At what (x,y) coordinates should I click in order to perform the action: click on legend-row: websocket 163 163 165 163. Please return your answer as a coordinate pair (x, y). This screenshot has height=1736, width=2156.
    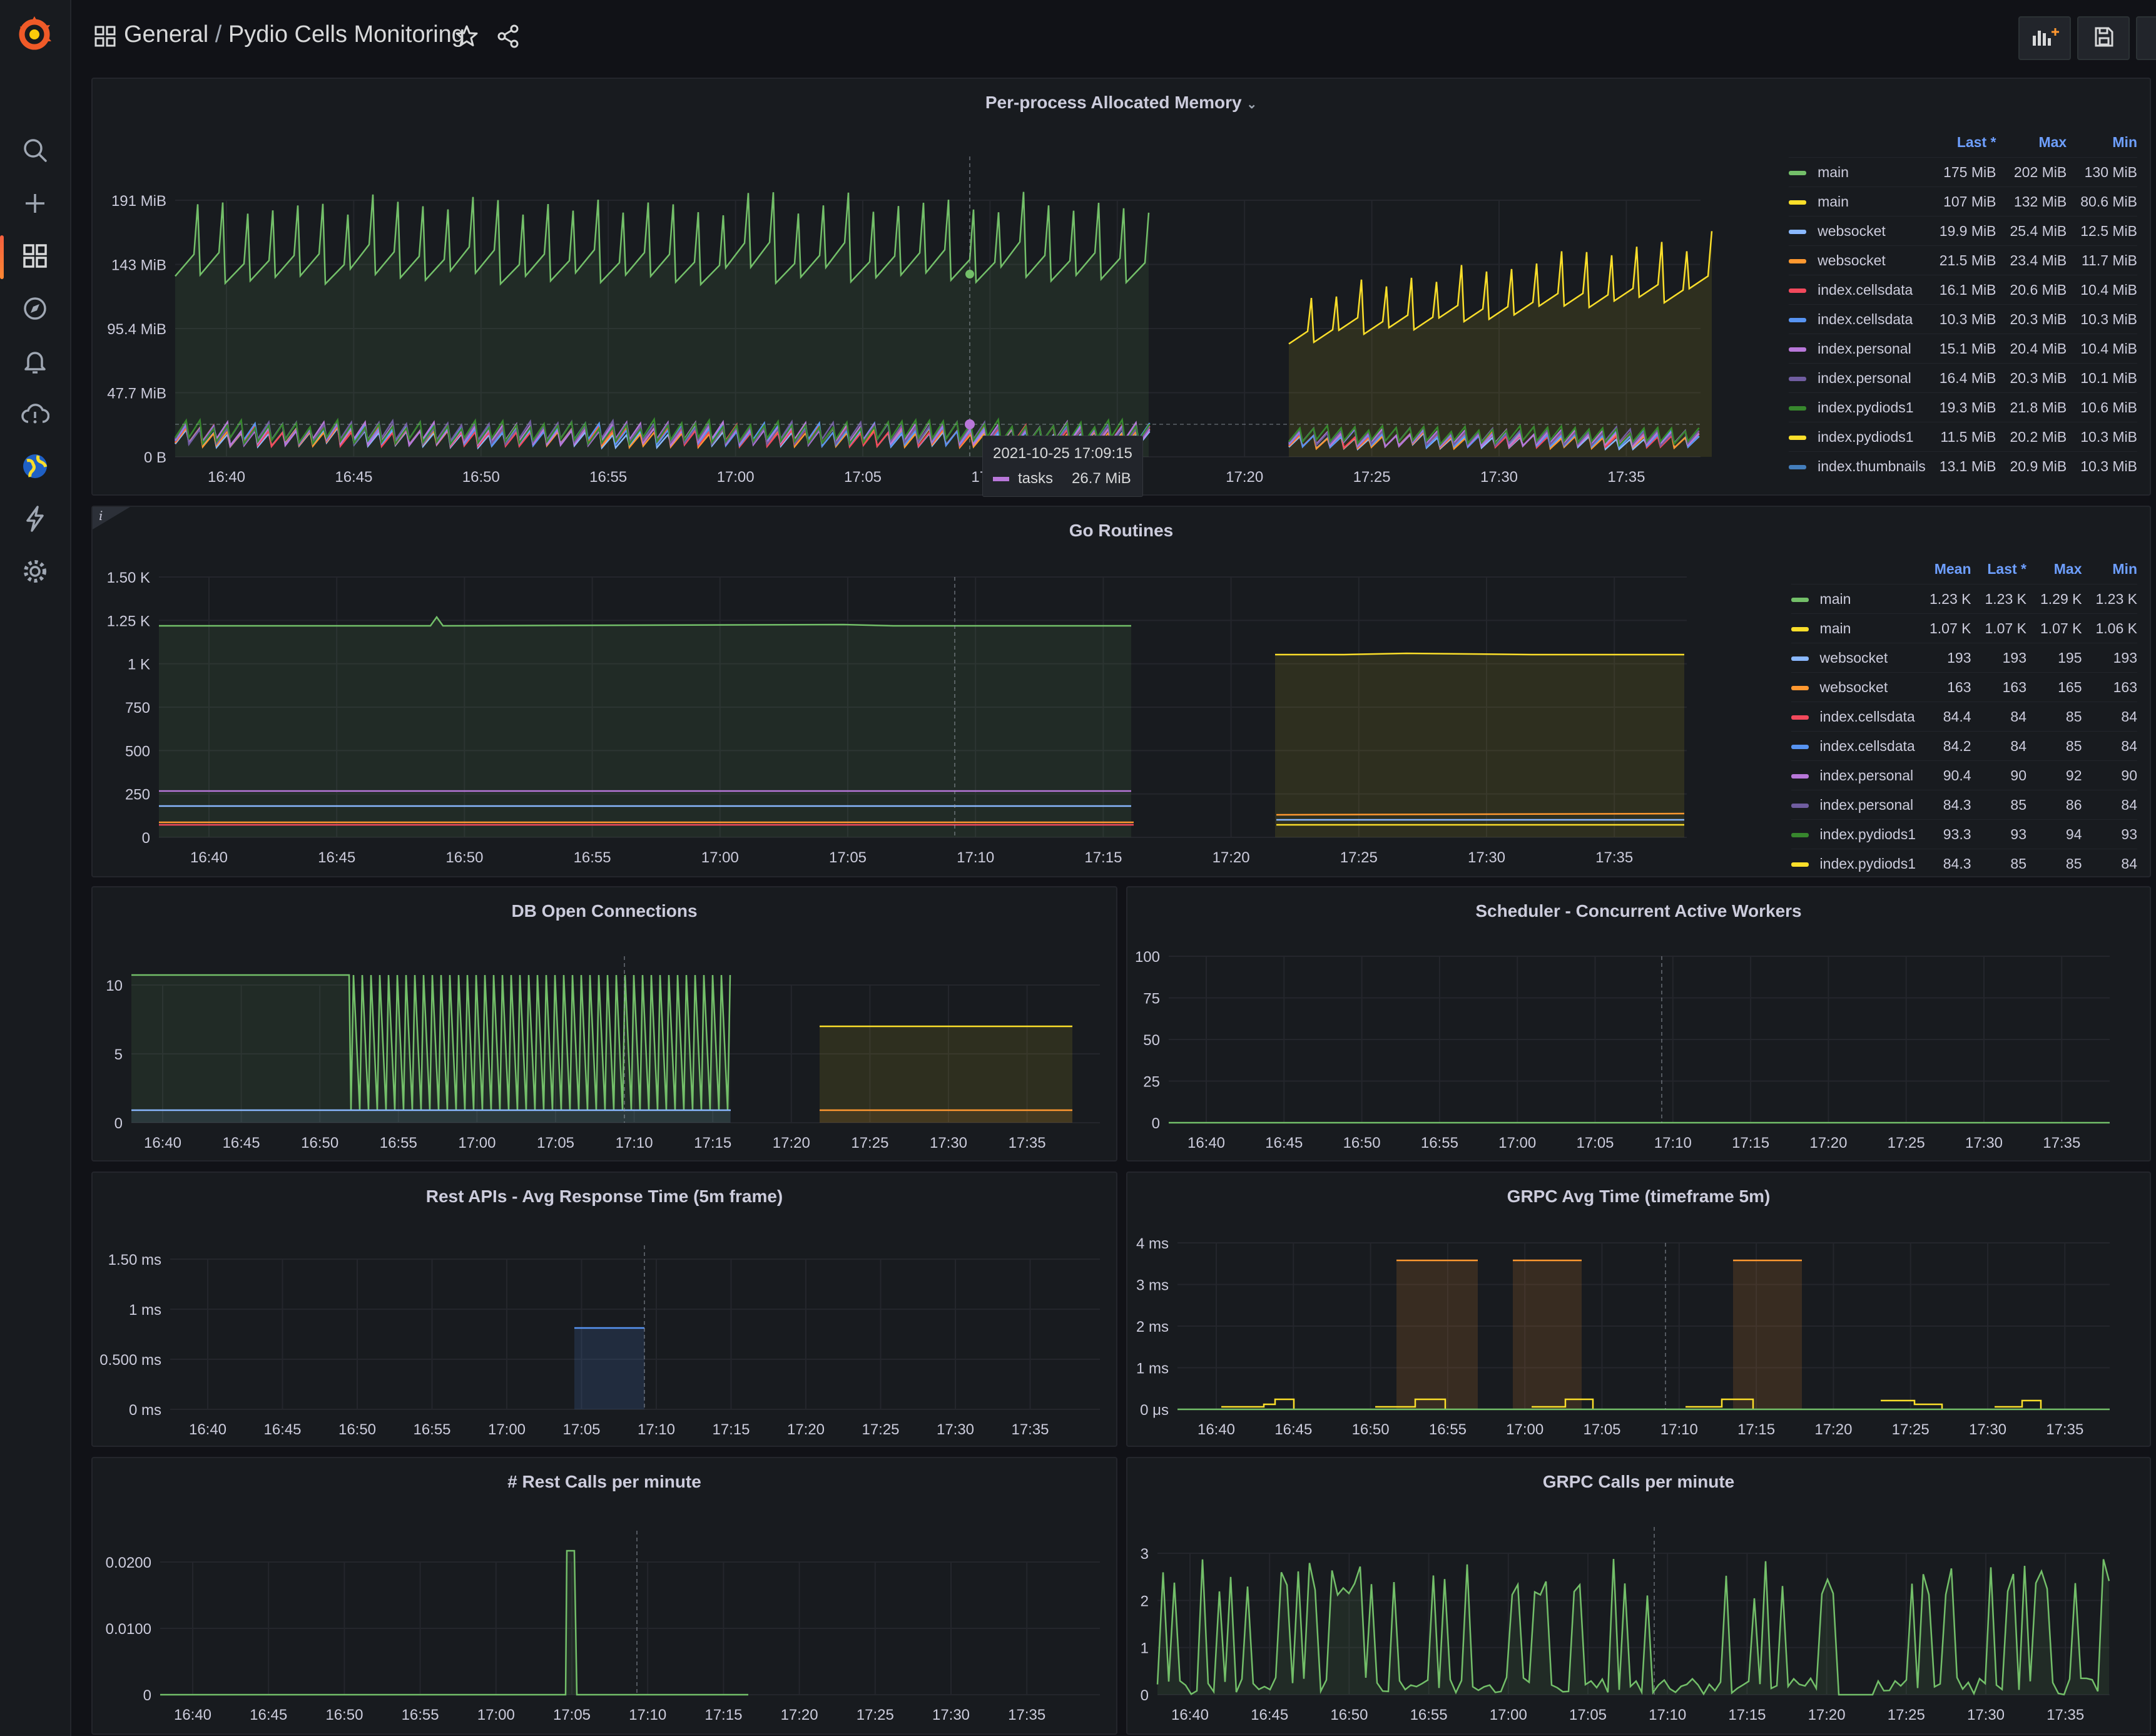
    Looking at the image, I should click on (1964, 687).